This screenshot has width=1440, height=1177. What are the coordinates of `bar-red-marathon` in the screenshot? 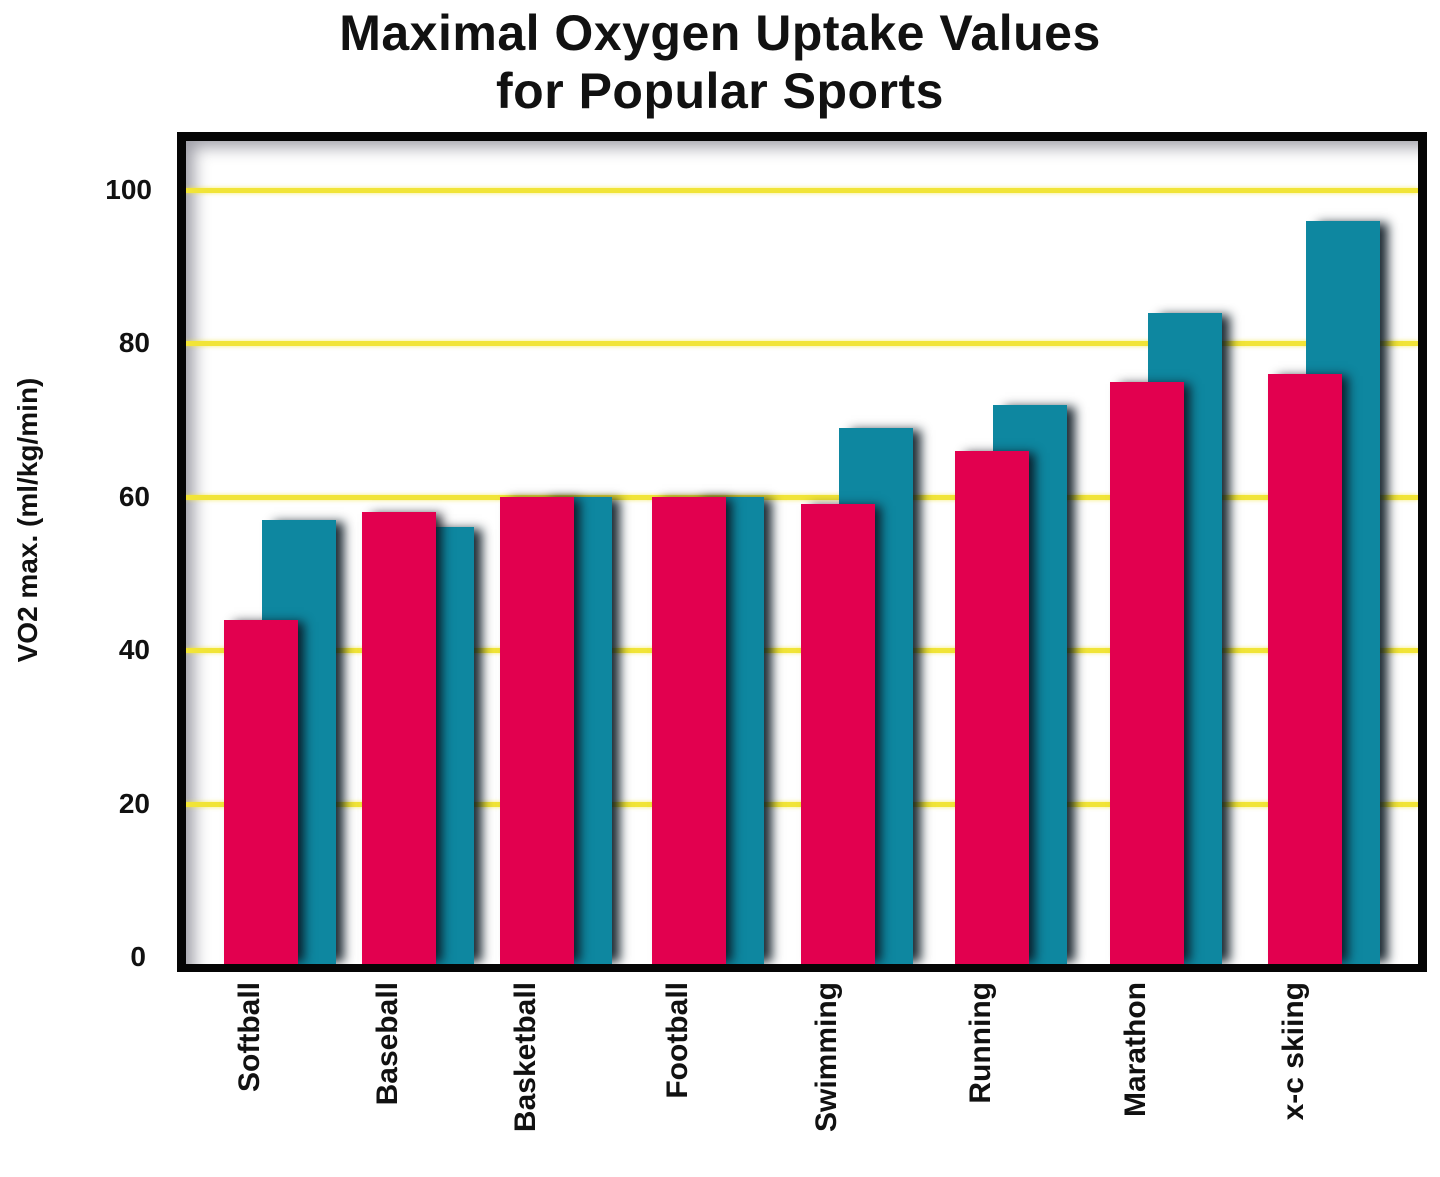 It's located at (1147, 672).